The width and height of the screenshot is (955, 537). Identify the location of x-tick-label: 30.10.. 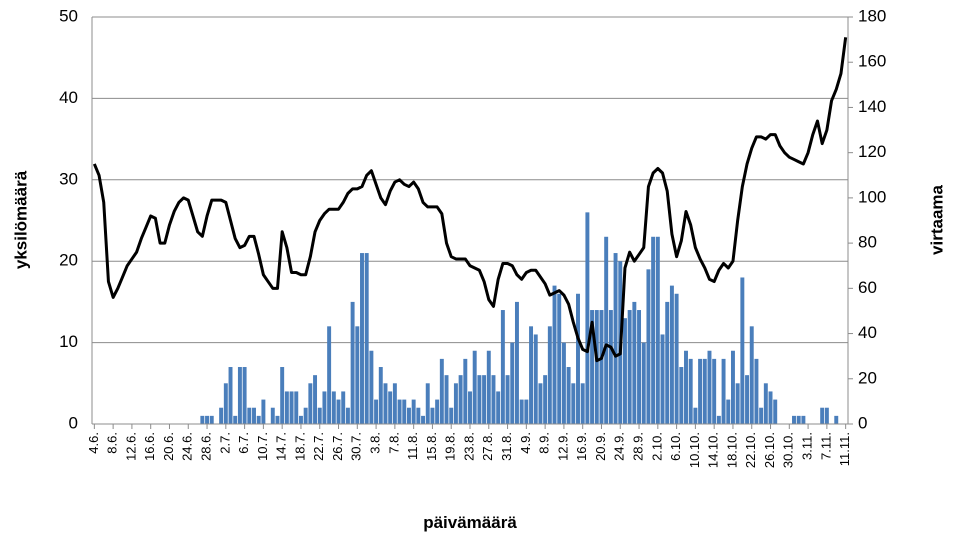
(788, 450).